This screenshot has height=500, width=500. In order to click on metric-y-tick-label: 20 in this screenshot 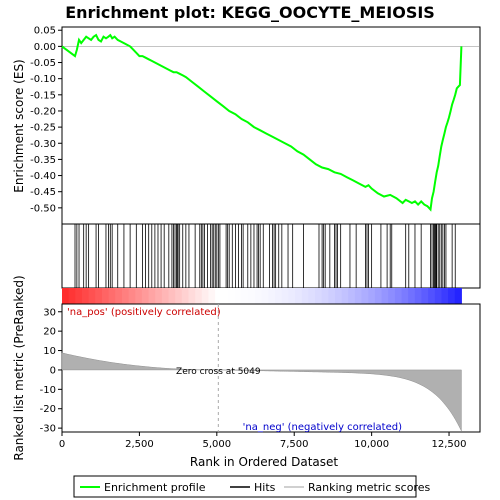, I will do `click(49, 332)`.